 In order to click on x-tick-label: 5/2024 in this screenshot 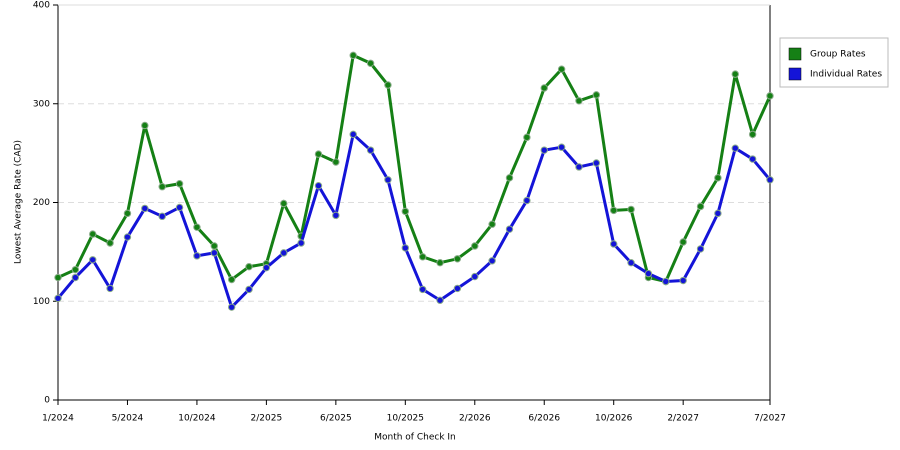, I will do `click(128, 419)`.